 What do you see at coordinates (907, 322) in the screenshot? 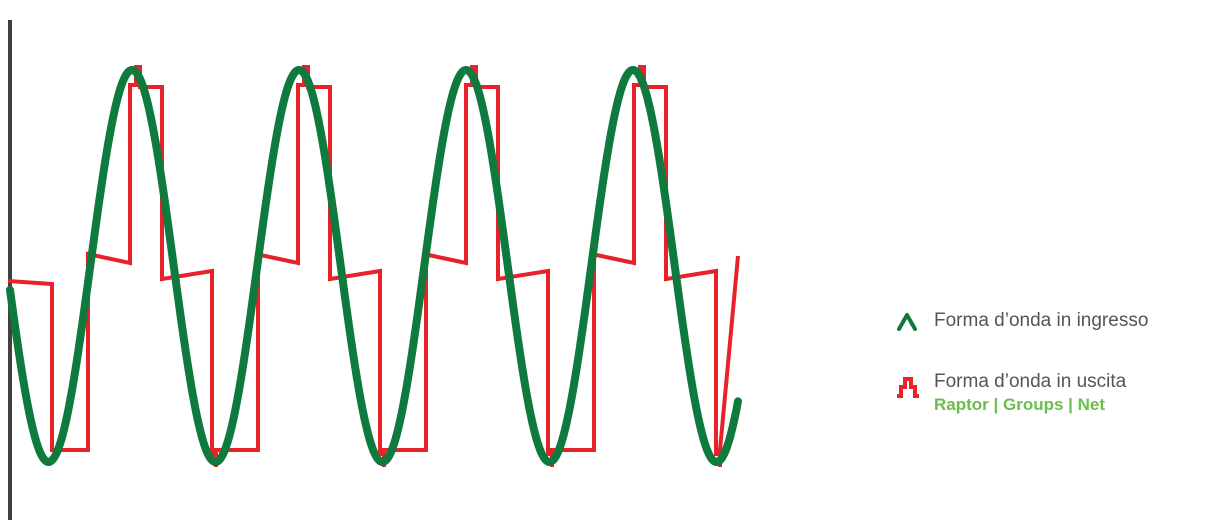
I see `sine-peak-icon` at bounding box center [907, 322].